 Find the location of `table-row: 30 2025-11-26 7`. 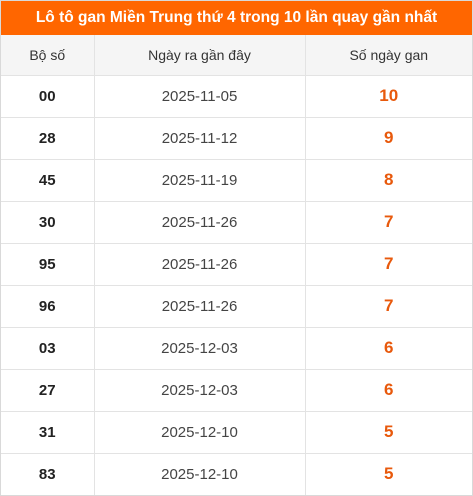

table-row: 30 2025-11-26 7 is located at coordinates (236, 222).